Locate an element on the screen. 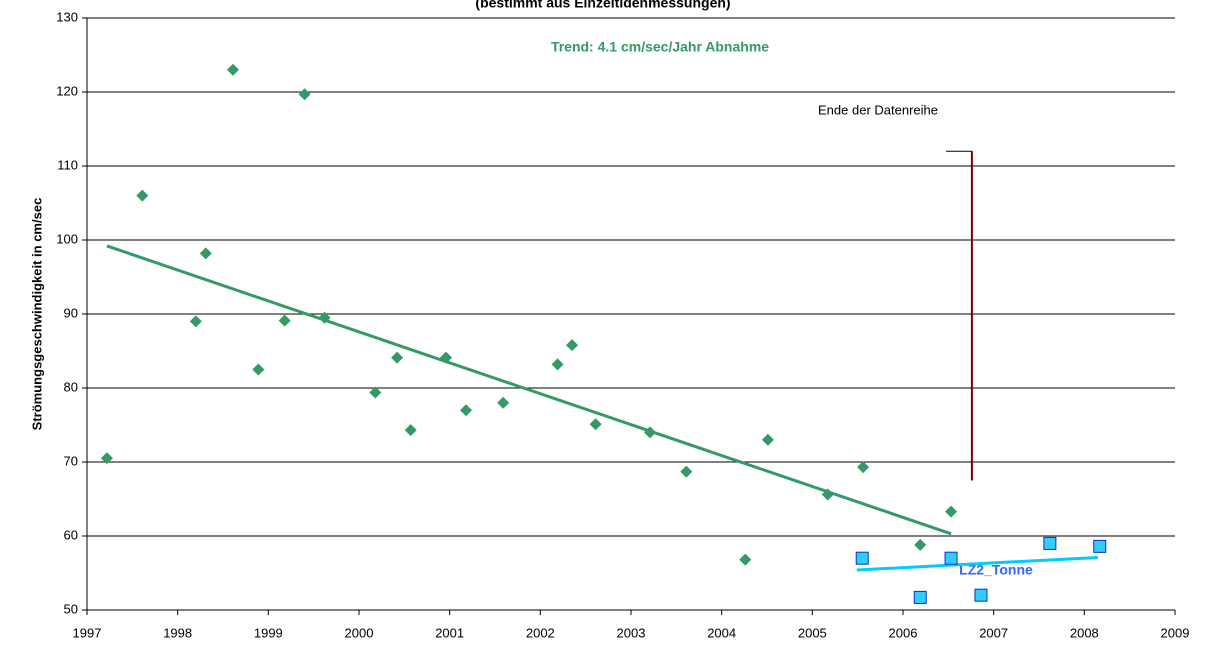 Image resolution: width=1206 pixels, height=651 pixels. x-tick-label: 2000 is located at coordinates (359, 632).